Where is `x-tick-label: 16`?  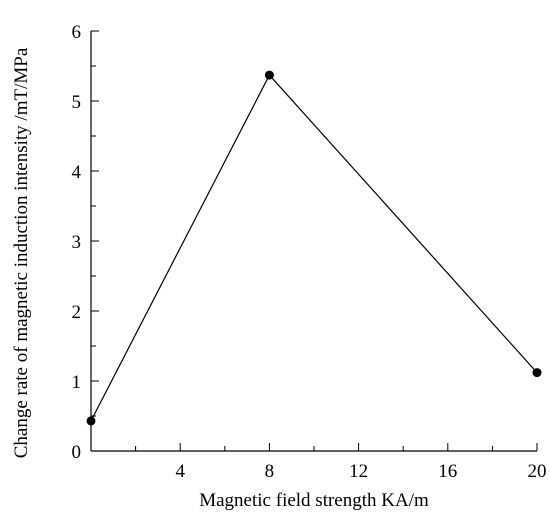
x-tick-label: 16 is located at coordinates (447, 471).